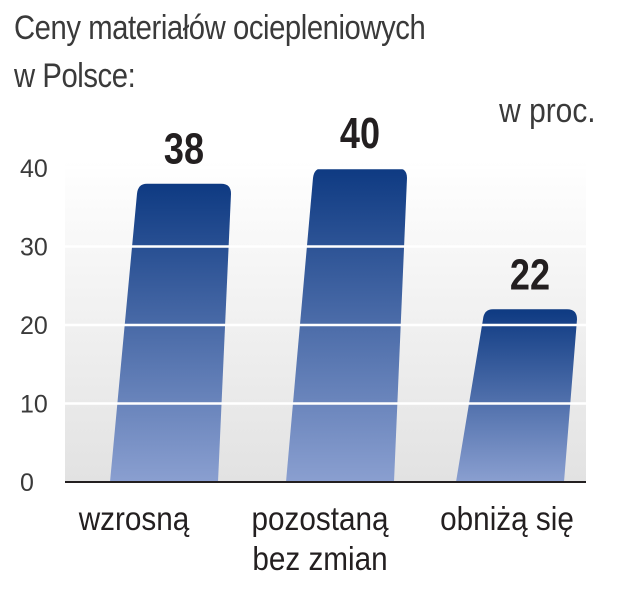 Image resolution: width=620 pixels, height=614 pixels. What do you see at coordinates (34, 405) in the screenshot?
I see `y-tick-label-10: 10` at bounding box center [34, 405].